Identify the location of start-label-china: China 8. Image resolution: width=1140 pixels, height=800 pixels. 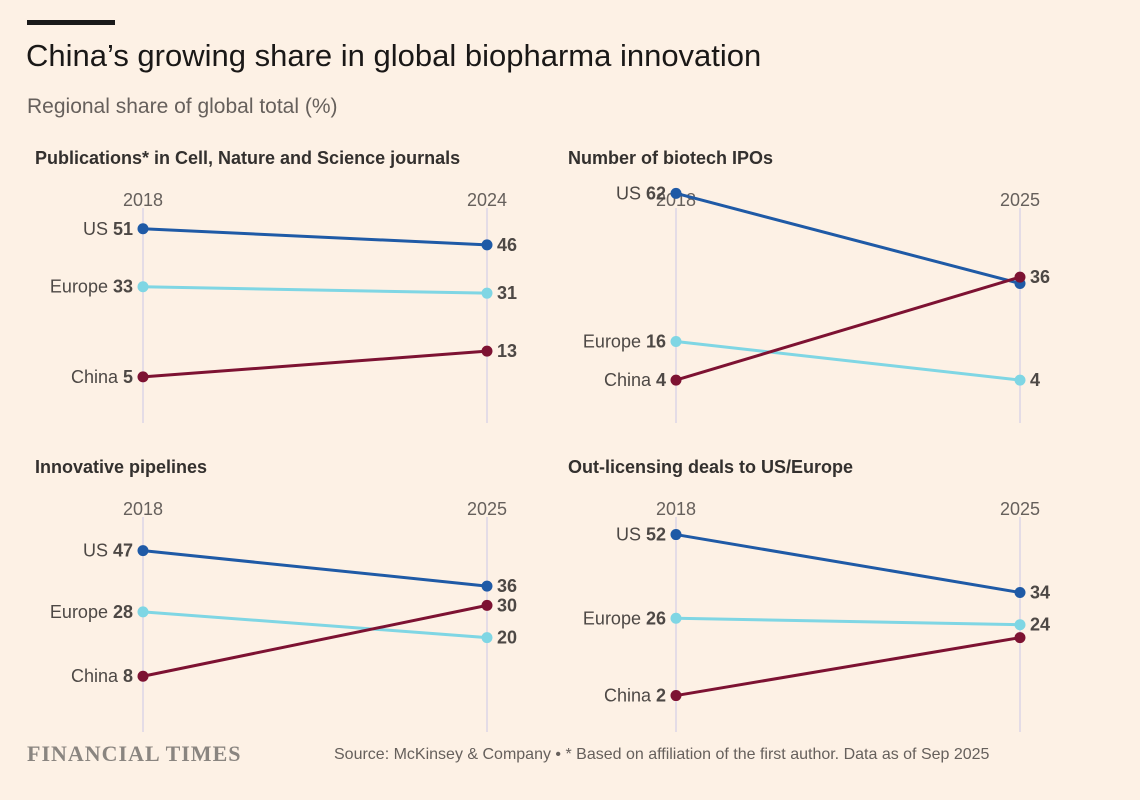
(102, 676).